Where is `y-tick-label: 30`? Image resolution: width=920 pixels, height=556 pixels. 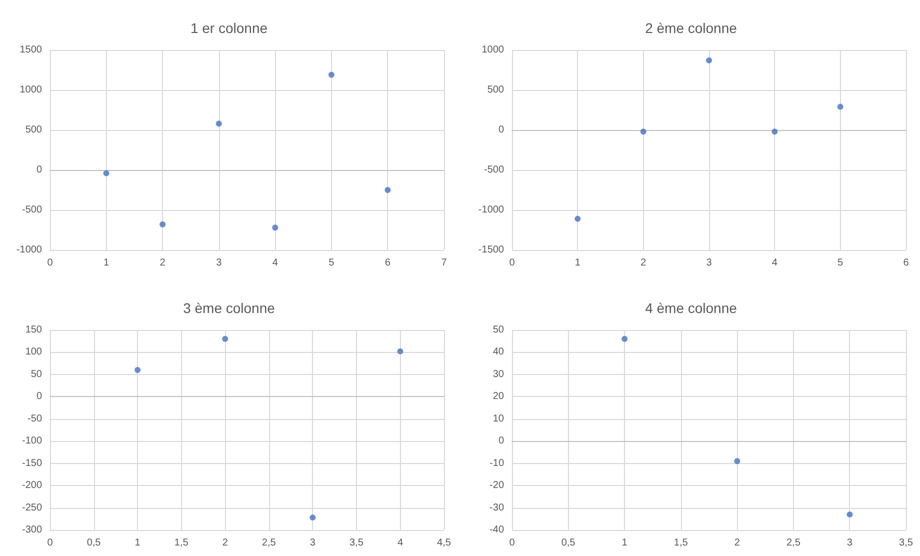
y-tick-label: 30 is located at coordinates (498, 374).